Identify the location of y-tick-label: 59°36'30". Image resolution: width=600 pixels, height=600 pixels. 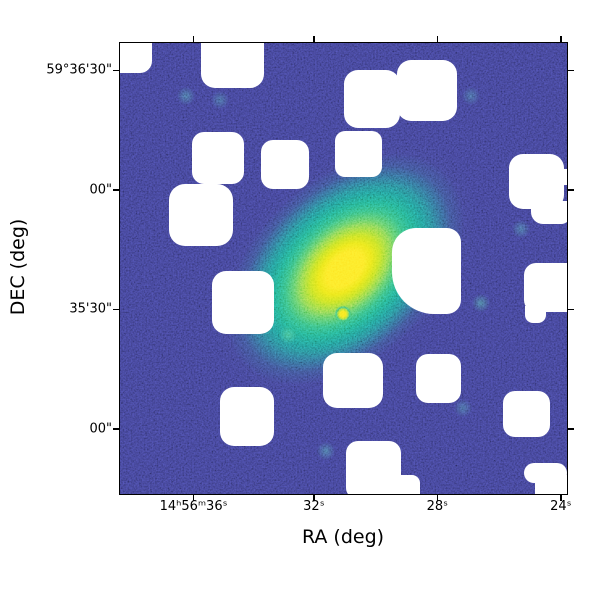
(79, 70).